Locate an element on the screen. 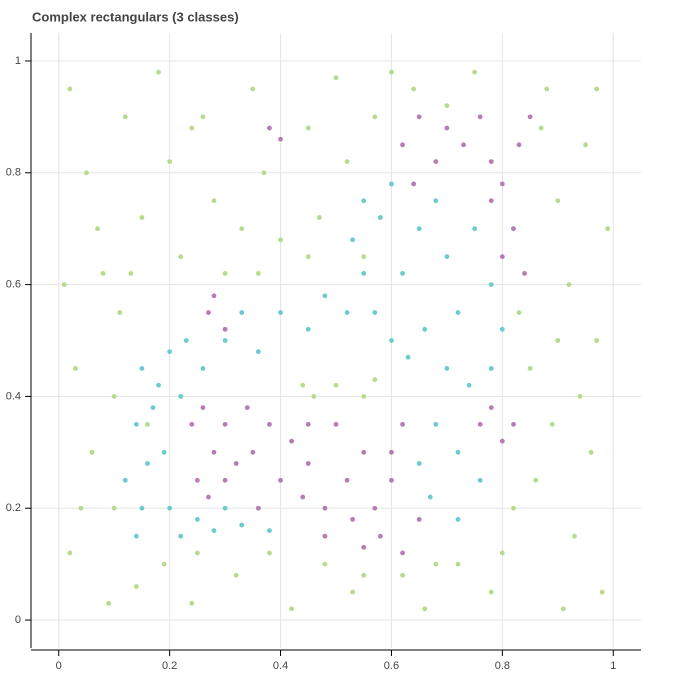  y-tick-label: 0.2 is located at coordinates (13, 508).